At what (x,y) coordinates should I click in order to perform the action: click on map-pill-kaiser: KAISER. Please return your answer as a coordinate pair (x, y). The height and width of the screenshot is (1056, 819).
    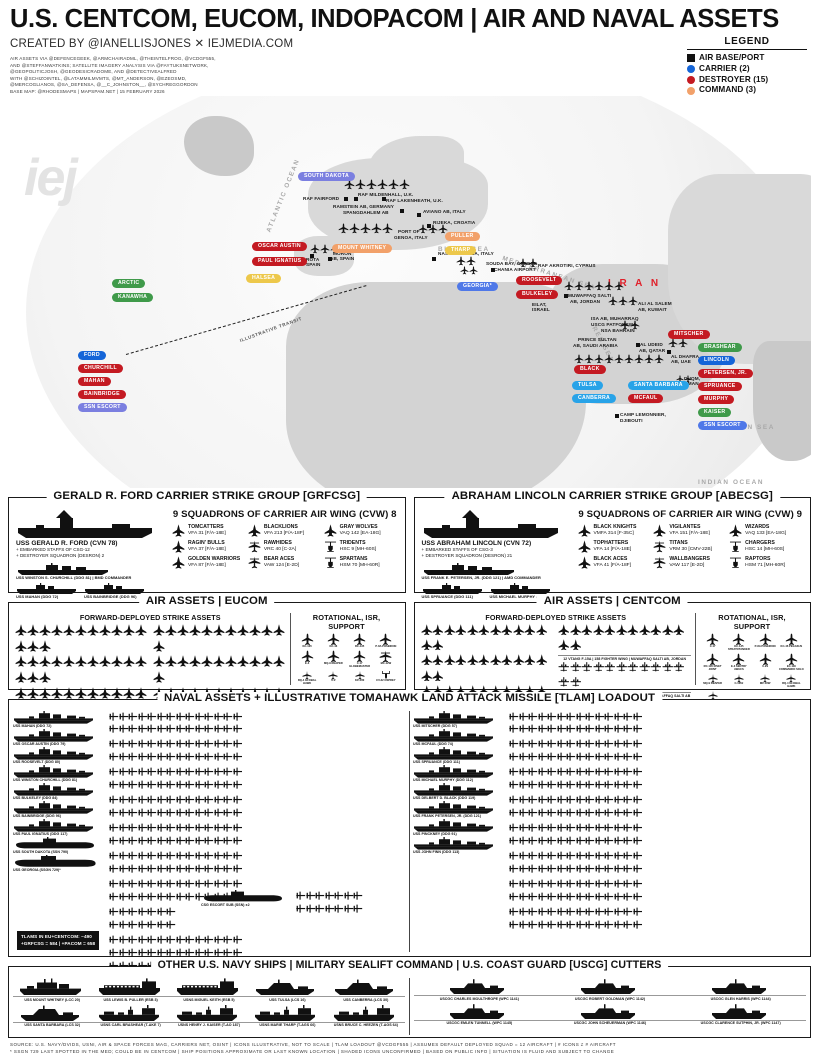
    Looking at the image, I should click on (715, 413).